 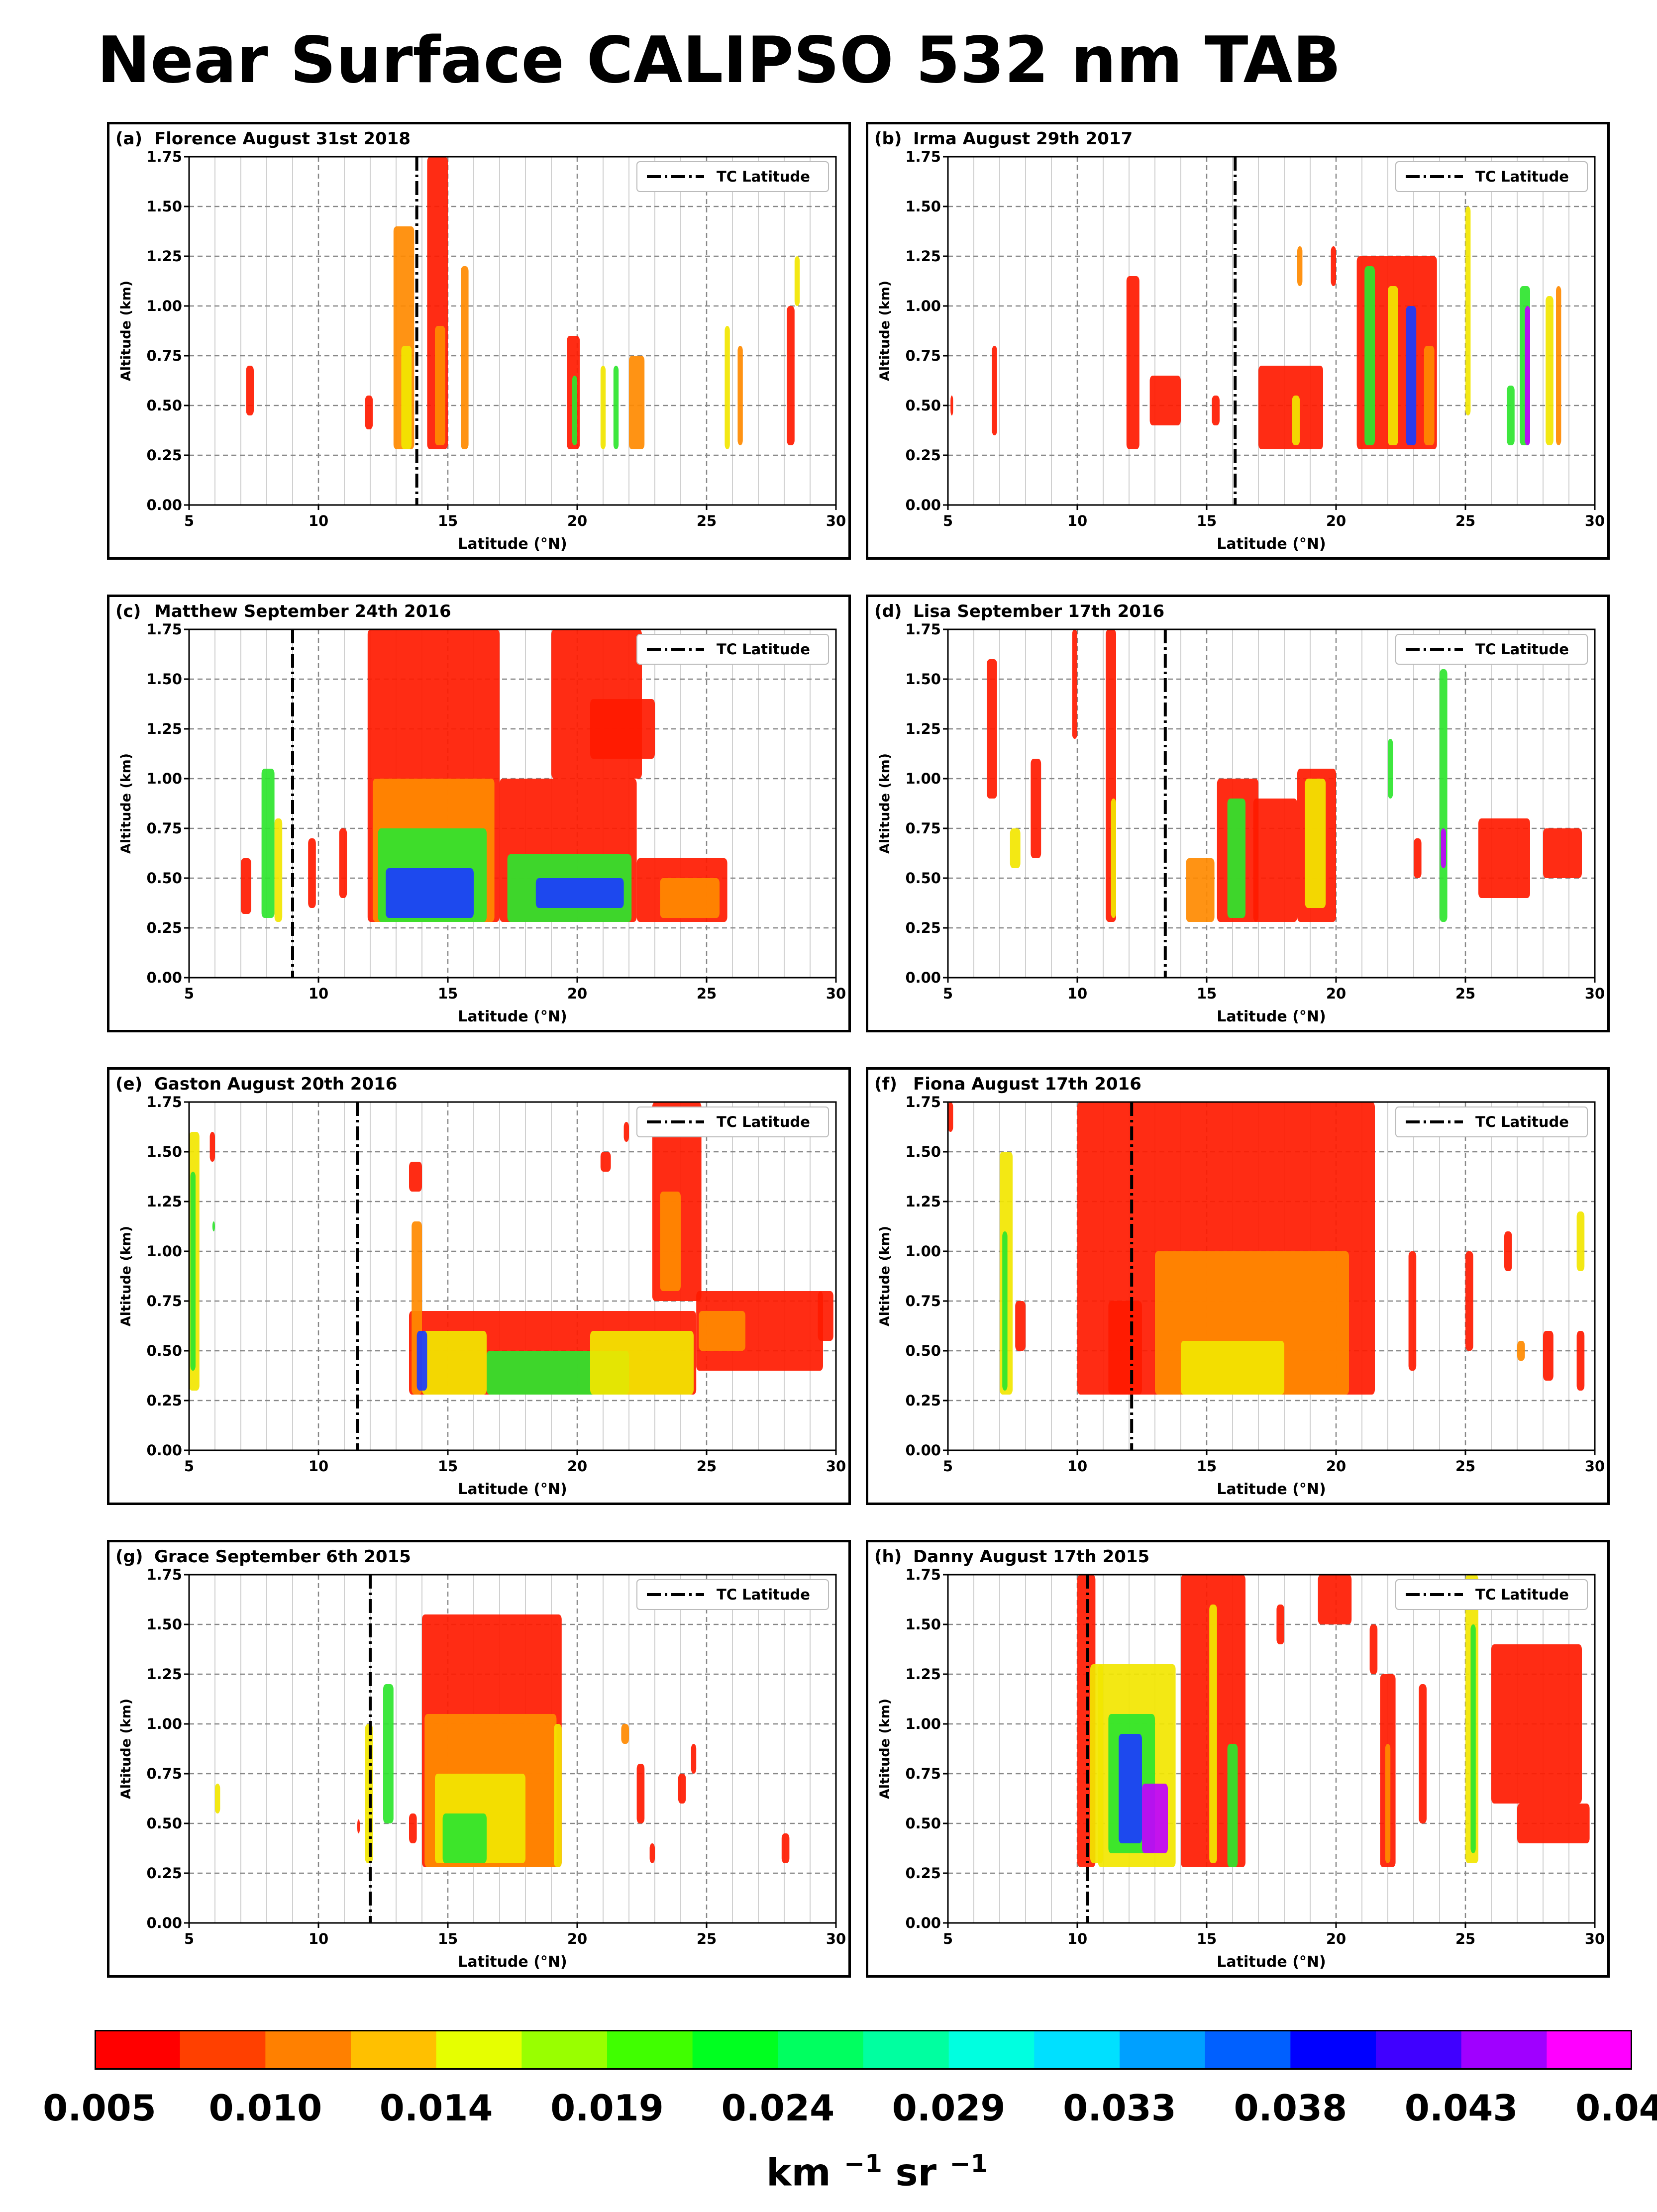 What do you see at coordinates (99, 2108) in the screenshot?
I see `colorbar-tick-label: 0.005` at bounding box center [99, 2108].